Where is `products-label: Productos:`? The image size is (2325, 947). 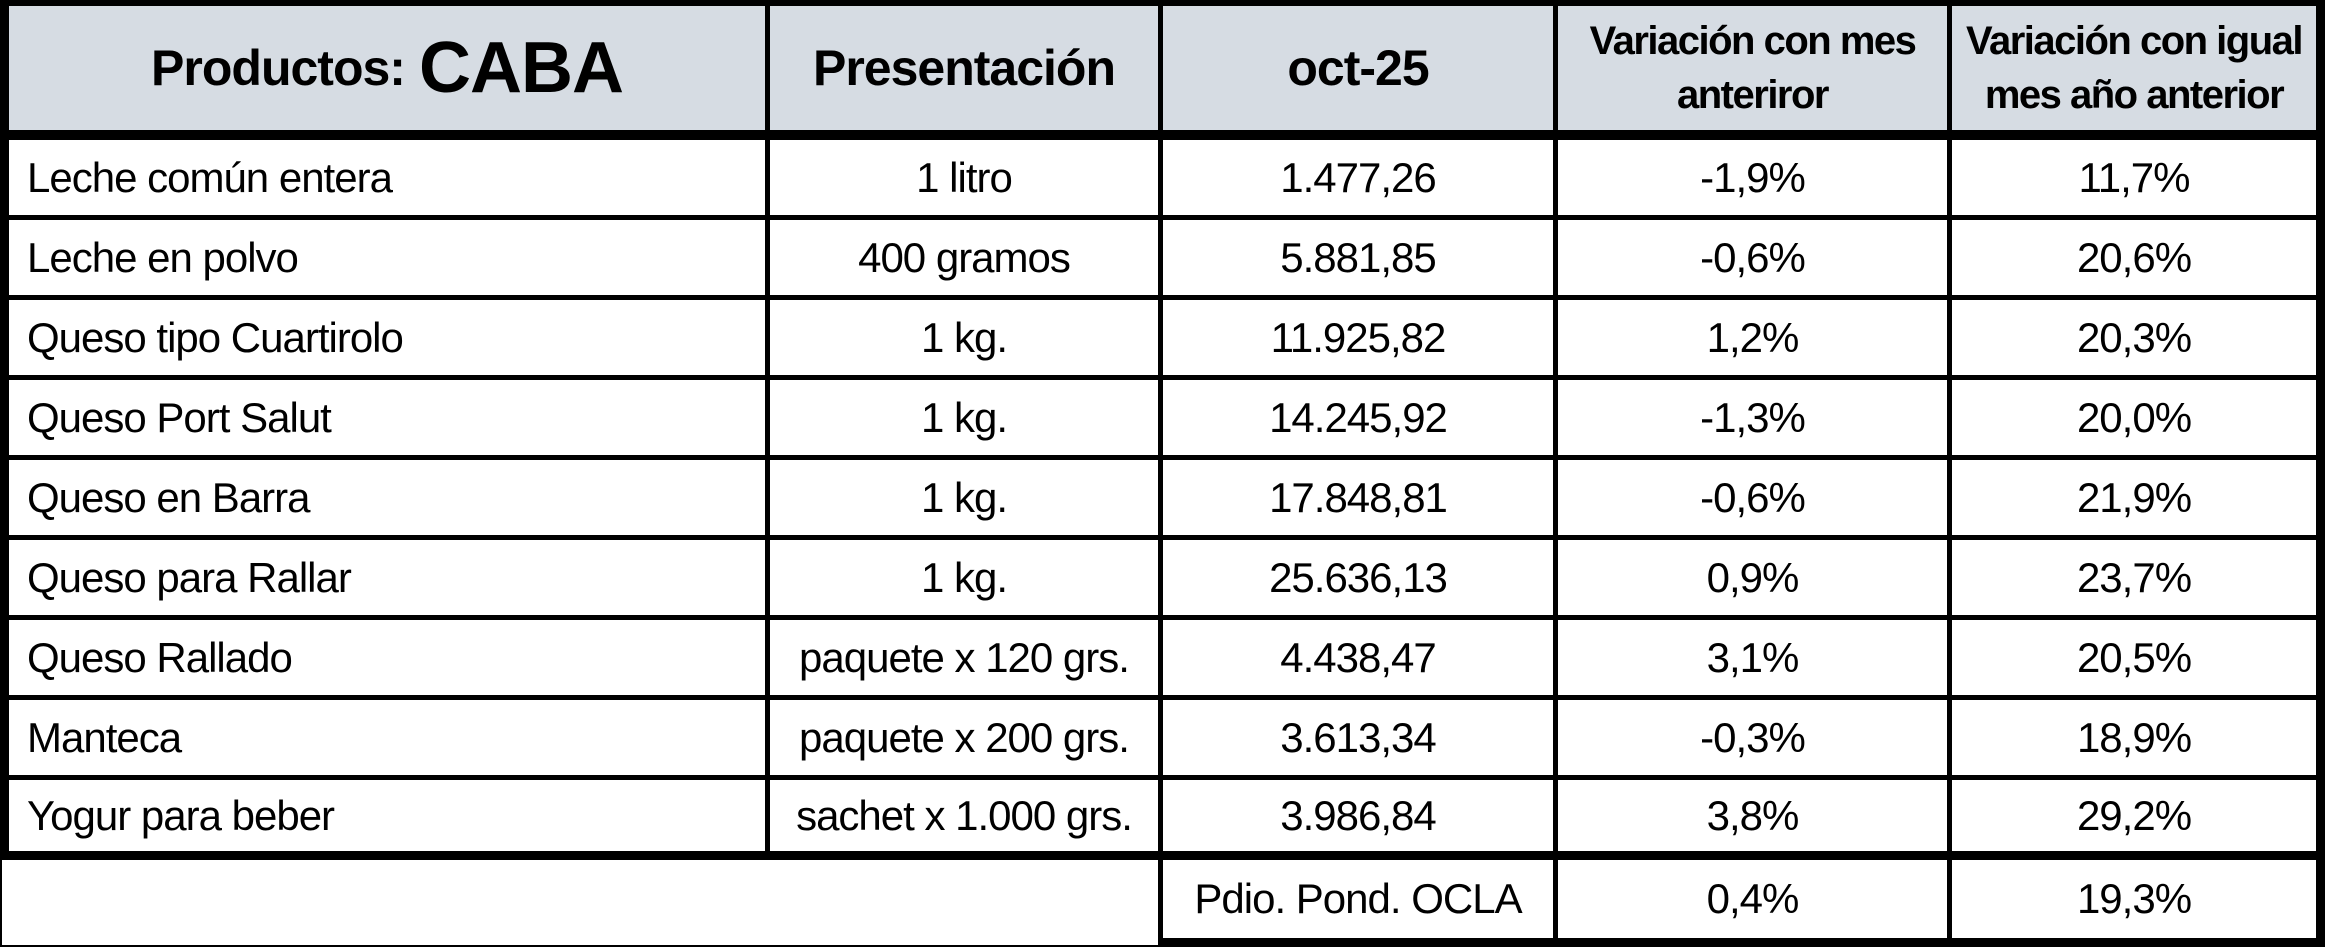 products-label: Productos: is located at coordinates (278, 68).